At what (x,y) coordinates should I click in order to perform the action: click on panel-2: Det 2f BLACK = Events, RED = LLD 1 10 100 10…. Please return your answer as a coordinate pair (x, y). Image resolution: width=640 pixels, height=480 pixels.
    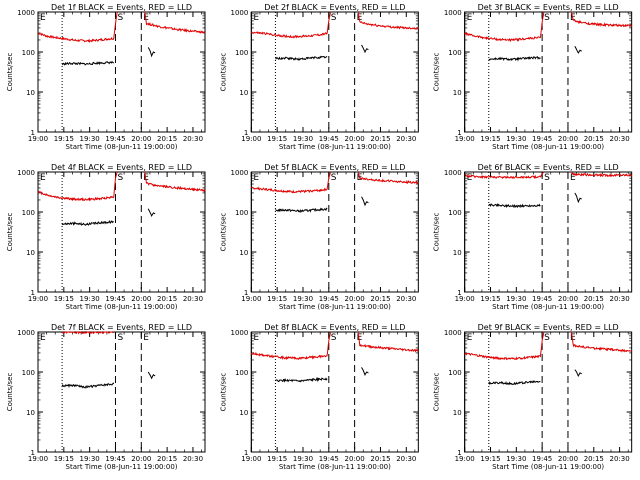
    Looking at the image, I should click on (319, 77).